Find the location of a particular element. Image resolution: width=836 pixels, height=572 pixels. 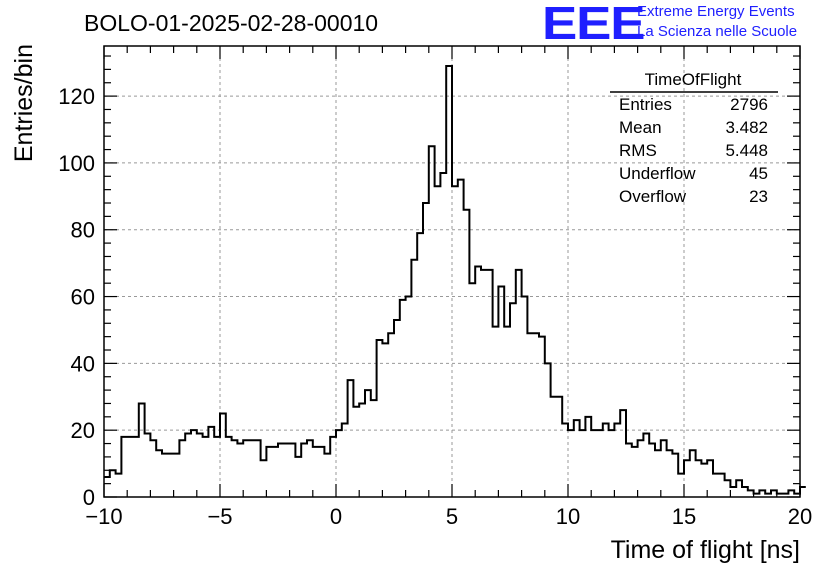

x-tick-labels: −10 −5 0 5 10 15 20 is located at coordinates (448, 516).